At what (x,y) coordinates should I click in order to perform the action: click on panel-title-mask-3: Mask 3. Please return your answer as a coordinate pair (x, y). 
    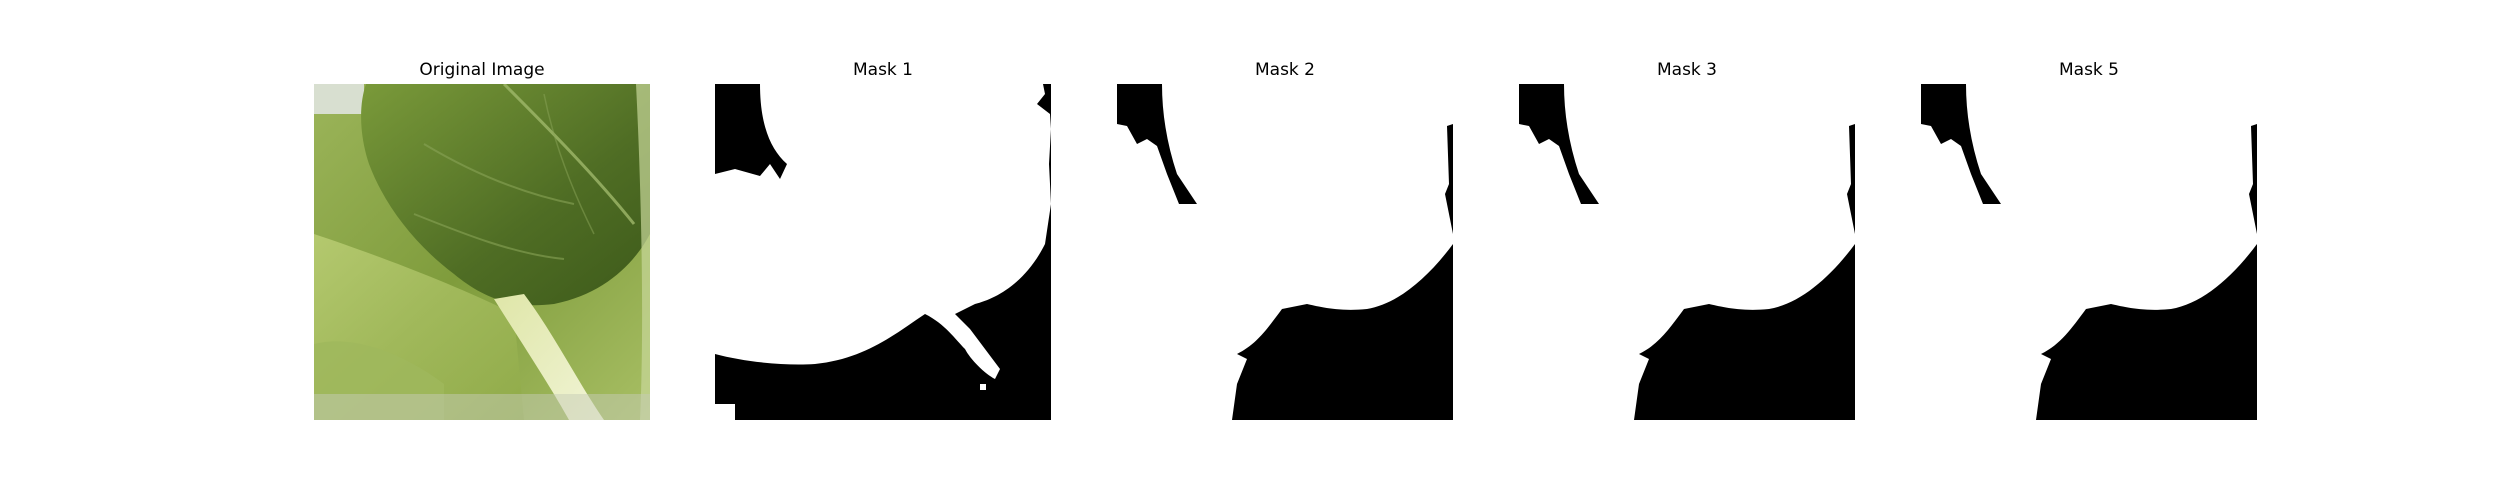
    Looking at the image, I should click on (1686, 70).